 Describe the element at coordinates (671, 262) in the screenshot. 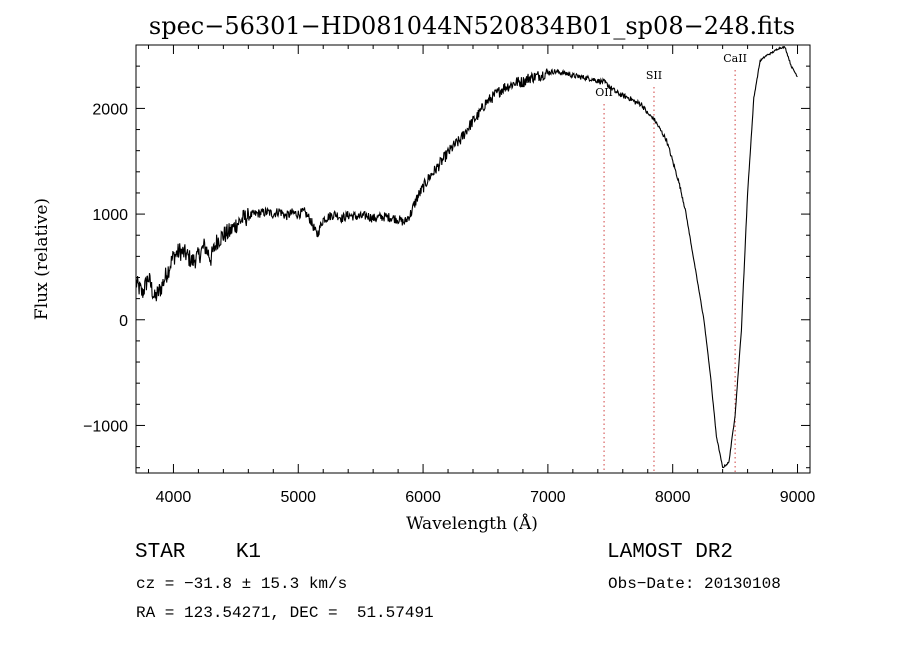

I see `line-annotations: OII SII CaII` at that location.